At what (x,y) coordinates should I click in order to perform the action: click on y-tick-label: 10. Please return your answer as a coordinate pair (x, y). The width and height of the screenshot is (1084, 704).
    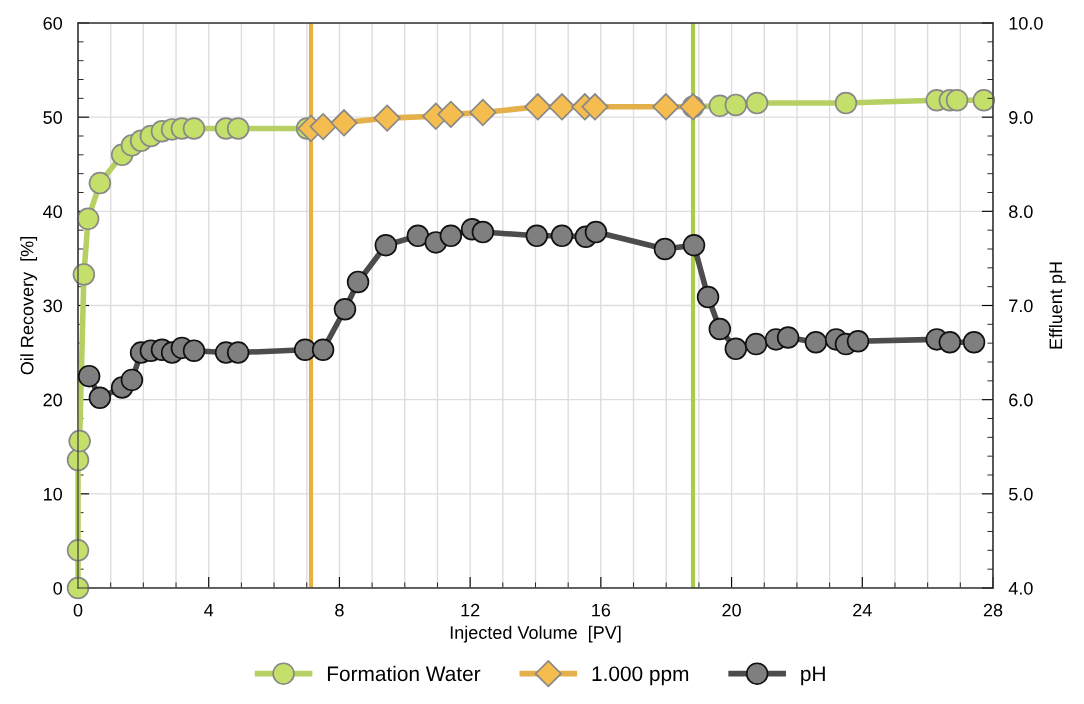
    Looking at the image, I should click on (53, 494).